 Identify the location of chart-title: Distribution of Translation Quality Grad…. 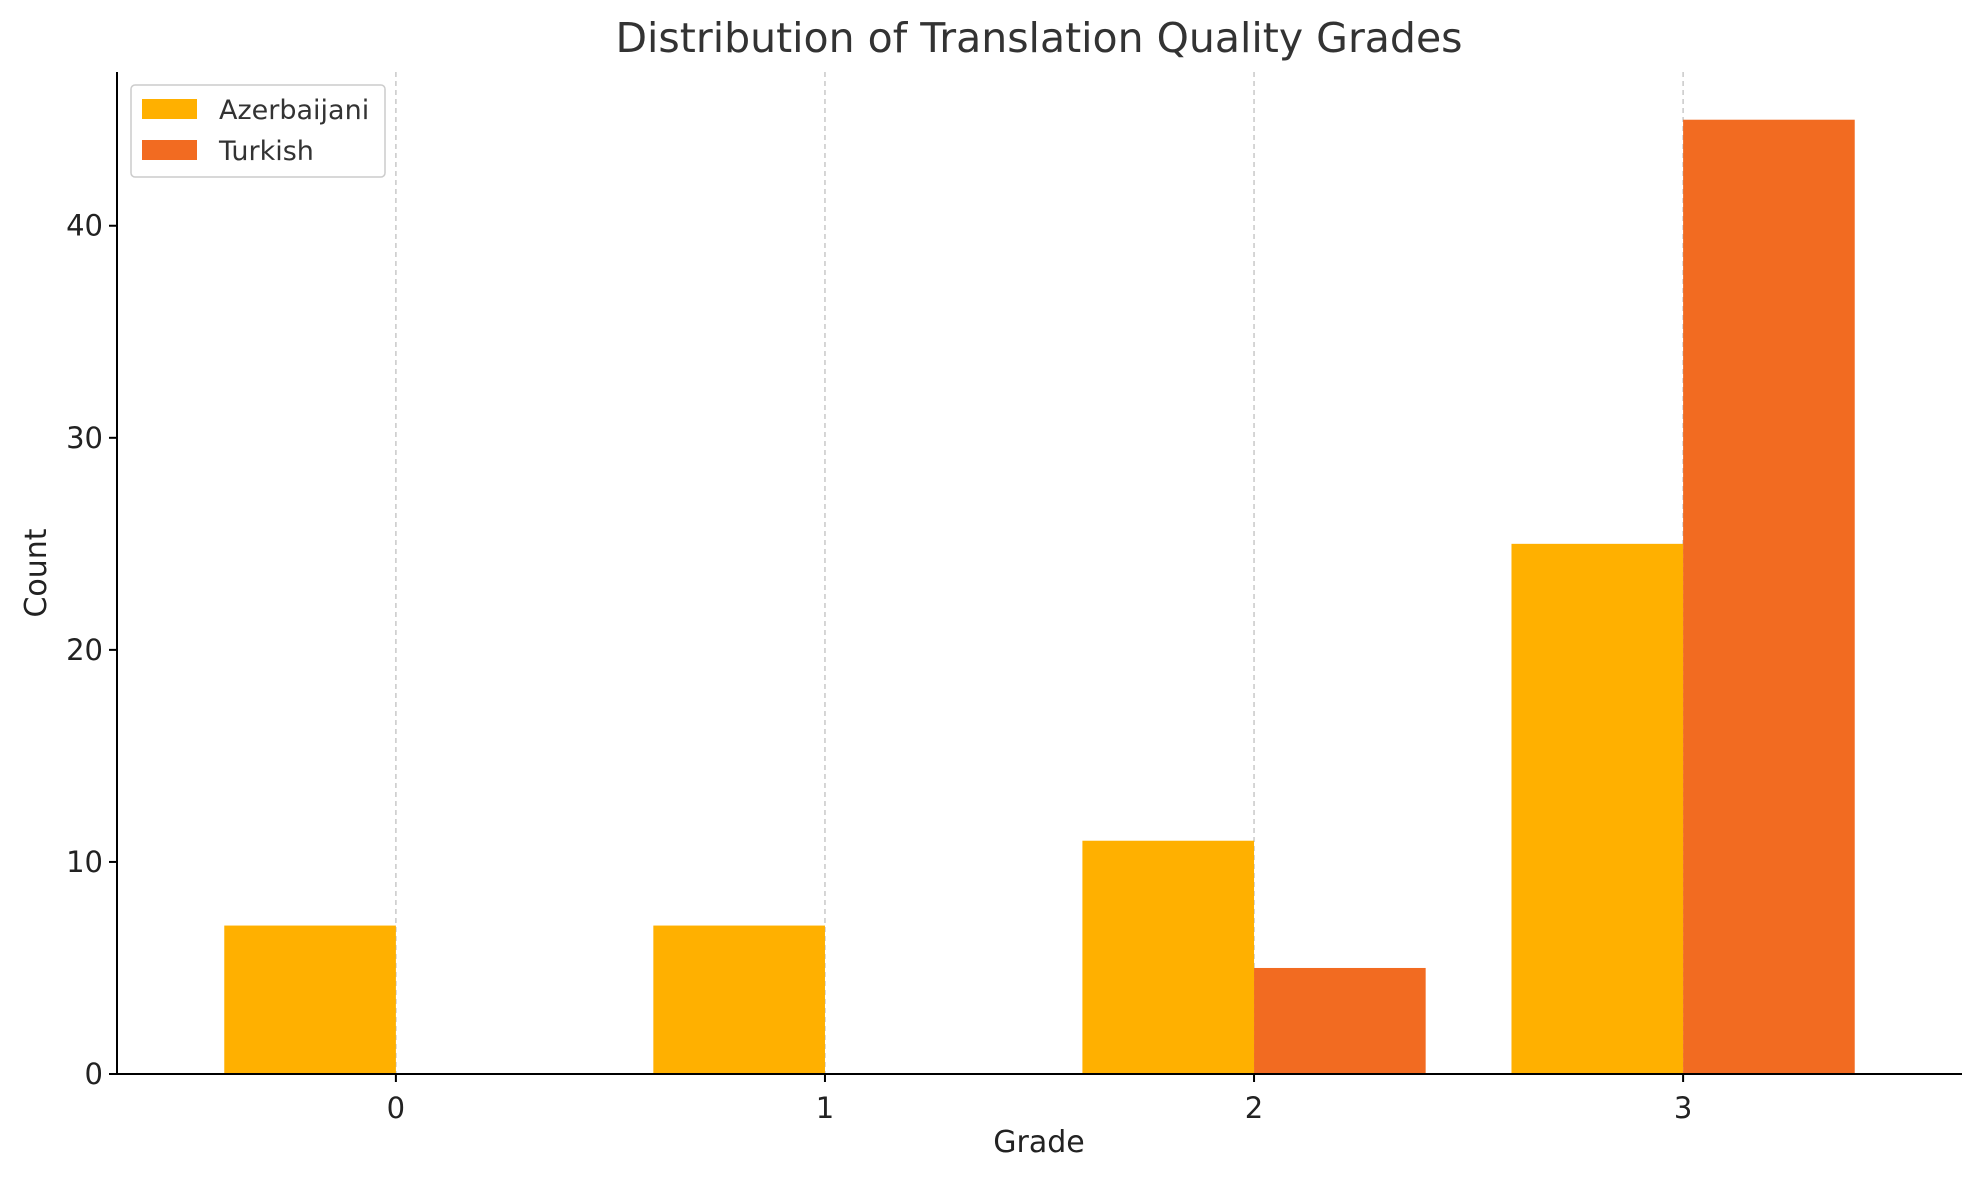
(1038, 38).